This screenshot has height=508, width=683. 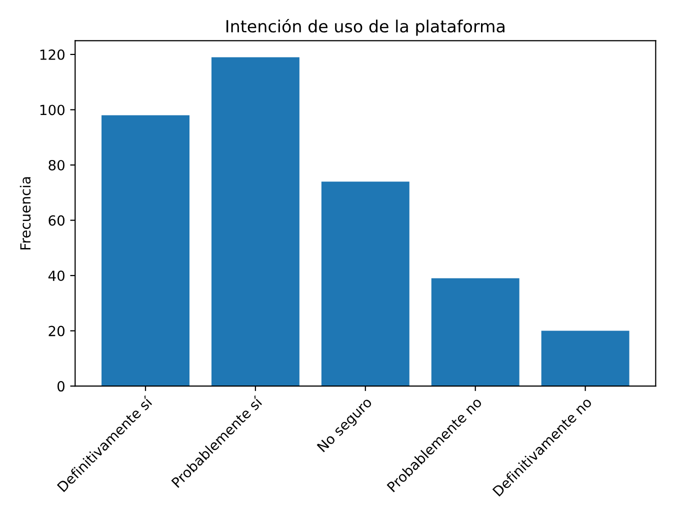 I want to click on y-tick-label: 20, so click(x=56, y=331).